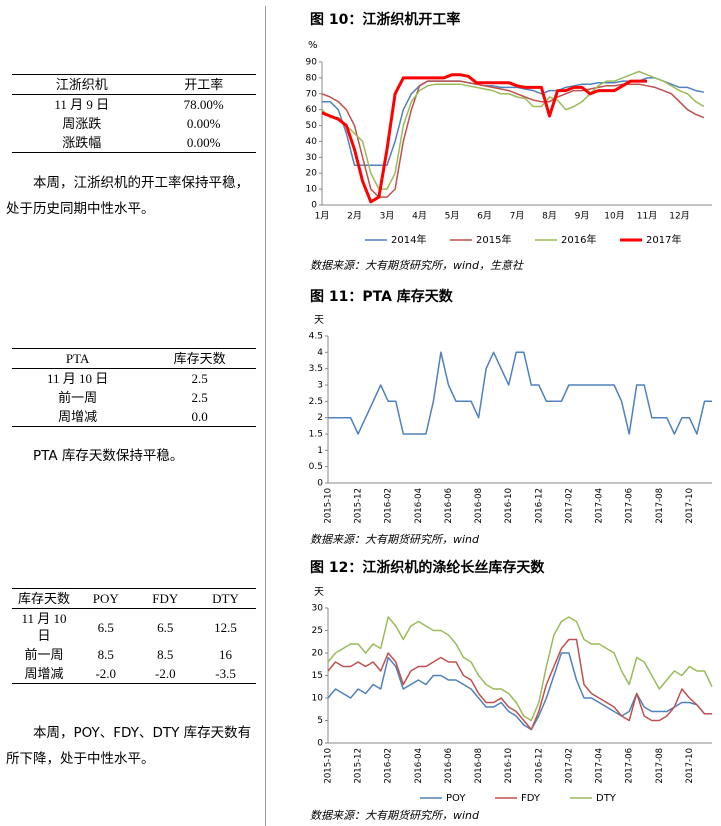 The height and width of the screenshot is (826, 721). I want to click on paragraph: PTA 库存天数保持平稳。, so click(108, 456).